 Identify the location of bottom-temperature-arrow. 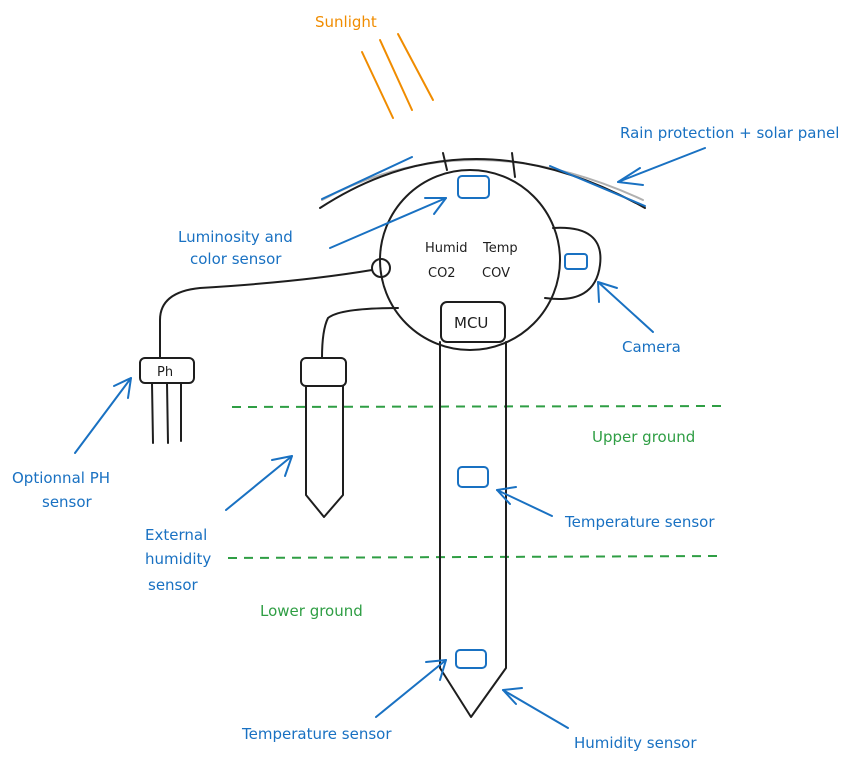
(411, 688).